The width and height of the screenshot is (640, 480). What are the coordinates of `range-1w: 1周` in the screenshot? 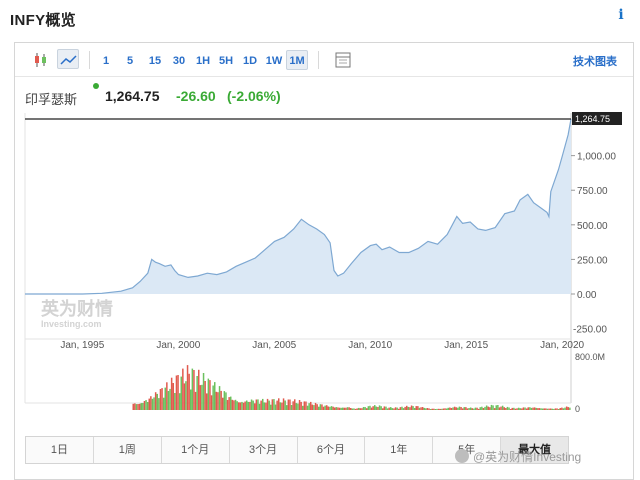 It's located at (127, 450).